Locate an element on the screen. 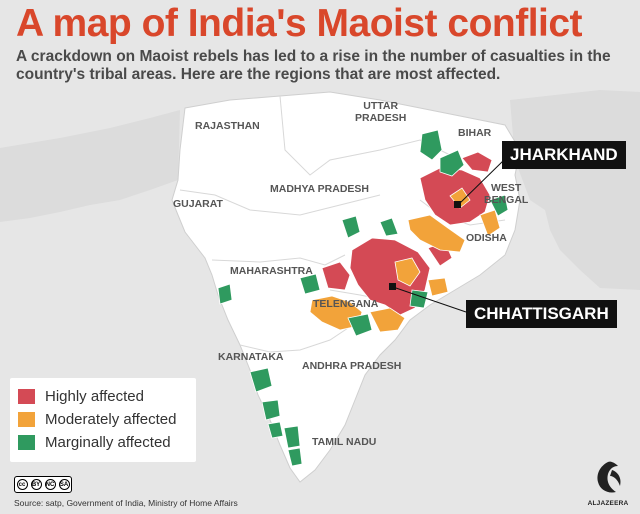 Image resolution: width=640 pixels, height=514 pixels. aljazeera-wordmark: ALJAZEERA is located at coordinates (608, 503).